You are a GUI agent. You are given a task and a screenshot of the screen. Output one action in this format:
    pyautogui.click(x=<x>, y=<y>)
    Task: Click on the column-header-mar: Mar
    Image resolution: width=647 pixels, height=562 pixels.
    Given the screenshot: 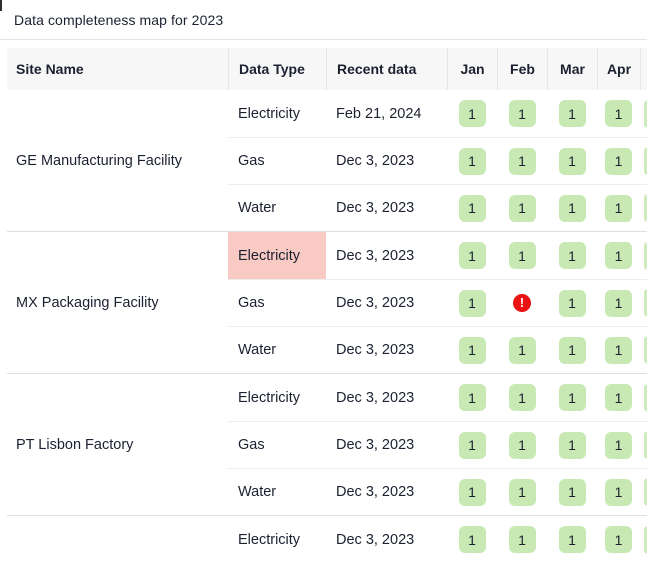 What is the action you would take?
    pyautogui.click(x=572, y=69)
    